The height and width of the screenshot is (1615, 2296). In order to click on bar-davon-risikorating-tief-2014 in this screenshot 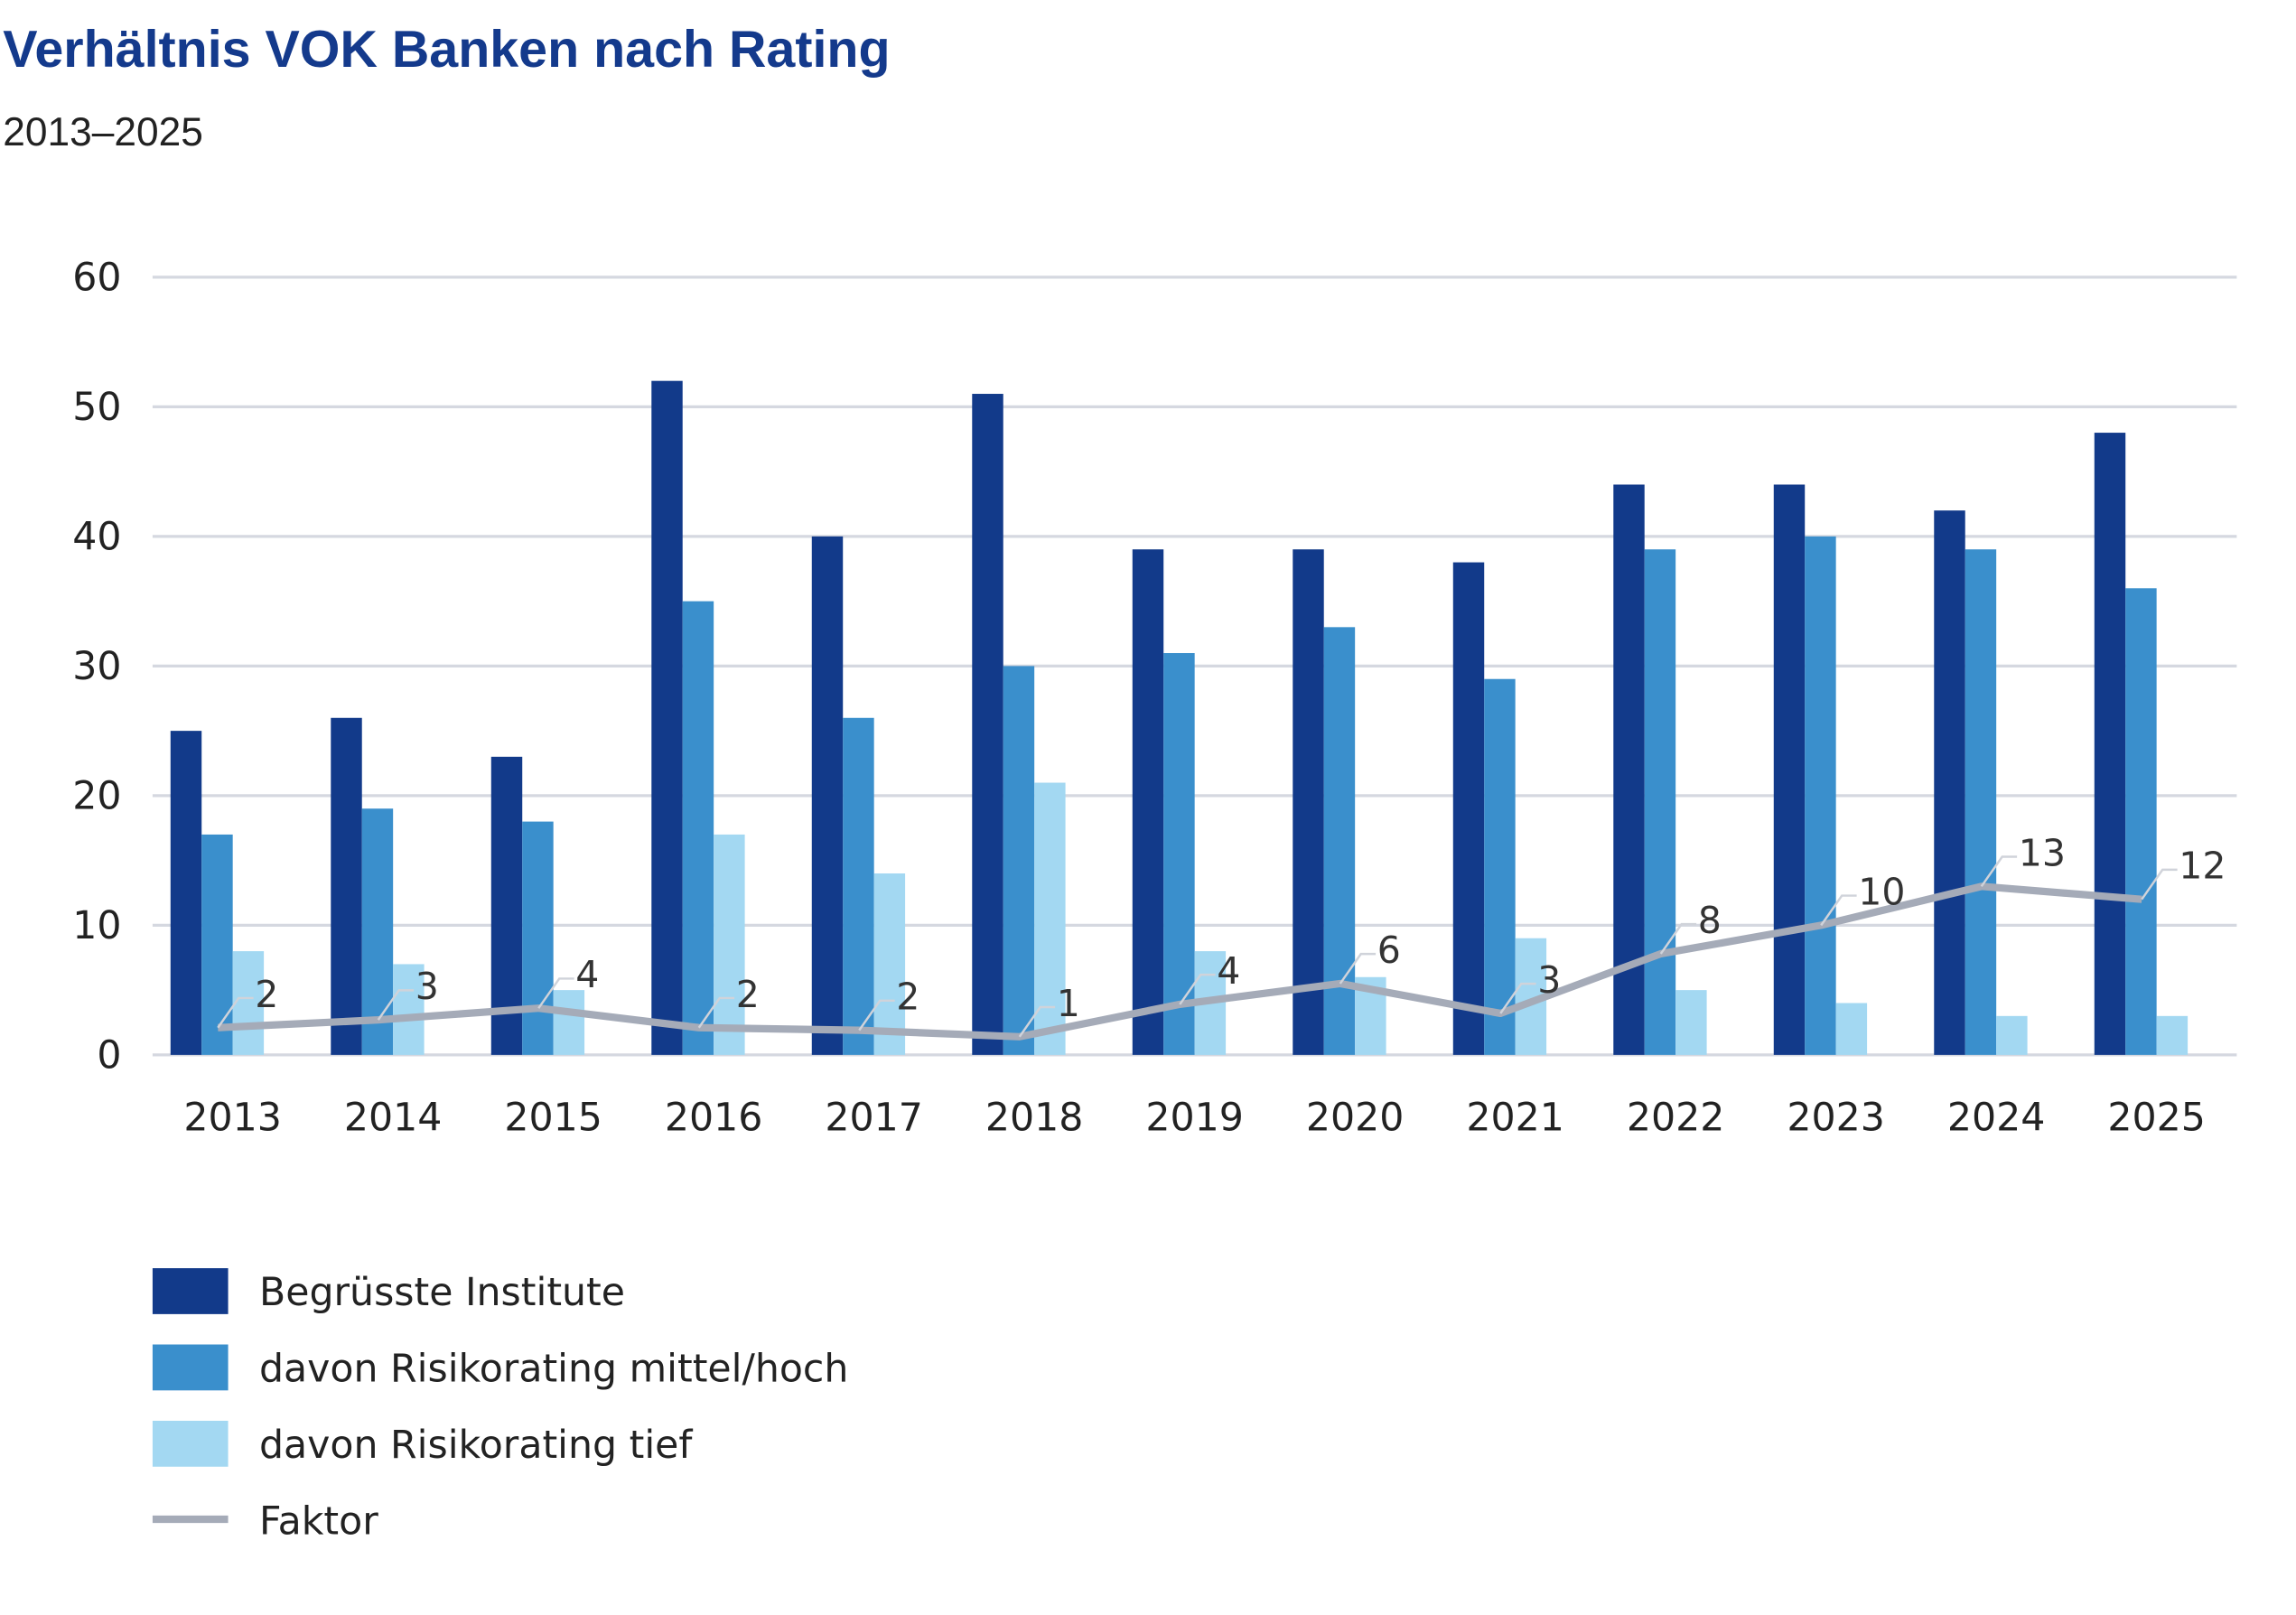, I will do `click(409, 1009)`.